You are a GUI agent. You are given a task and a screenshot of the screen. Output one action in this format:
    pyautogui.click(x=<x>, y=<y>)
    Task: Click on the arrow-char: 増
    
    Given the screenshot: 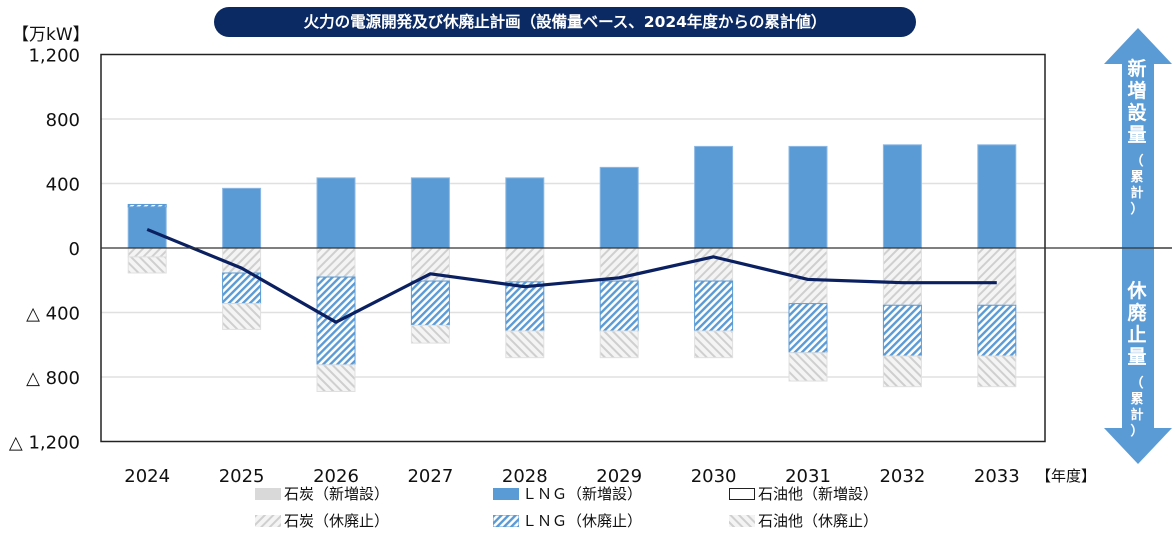 What is the action you would take?
    pyautogui.click(x=1137, y=91)
    